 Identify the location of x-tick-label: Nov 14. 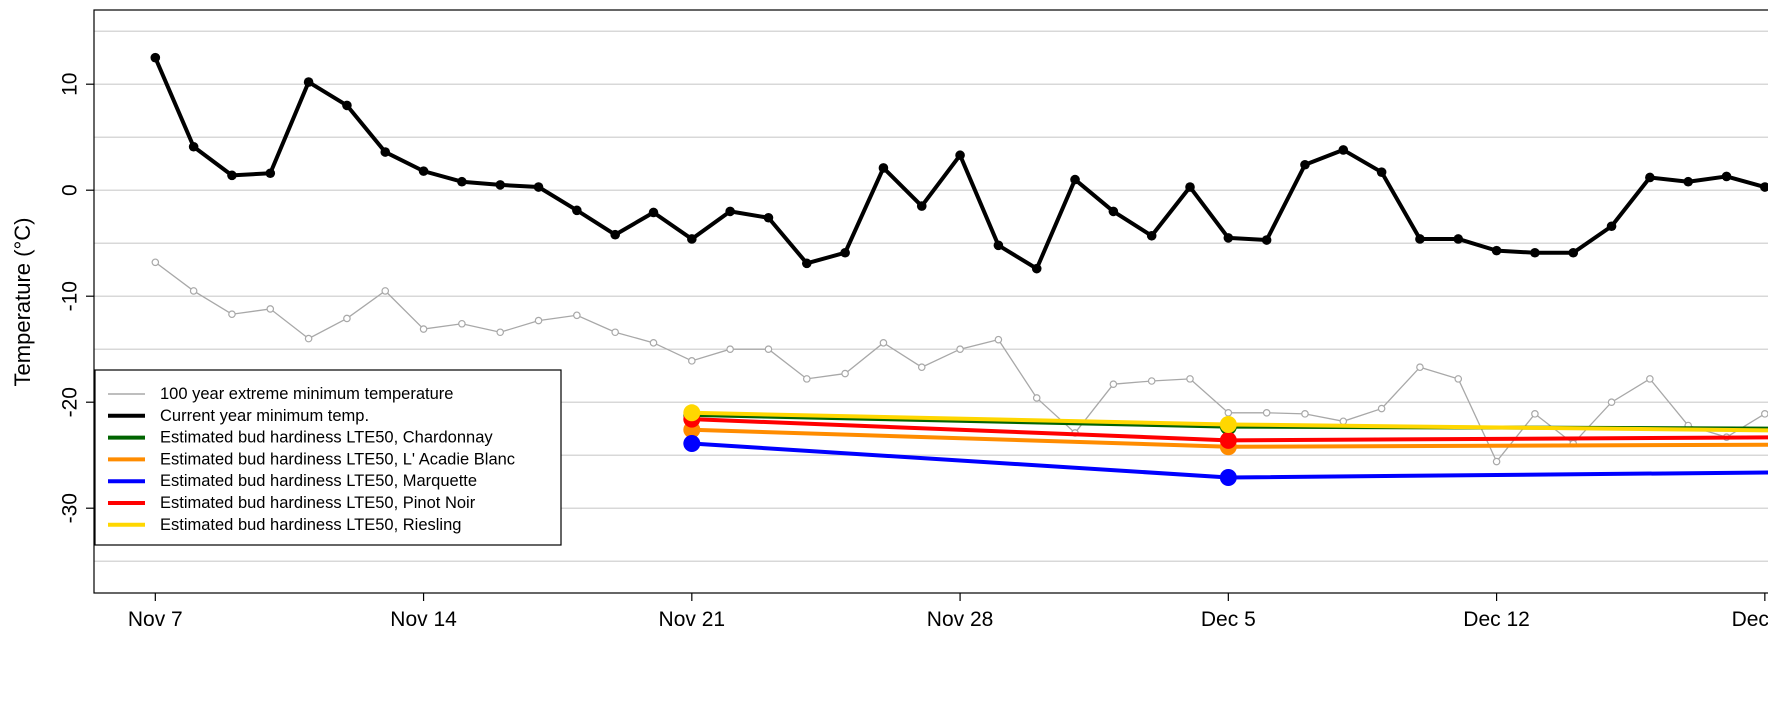
(423, 619).